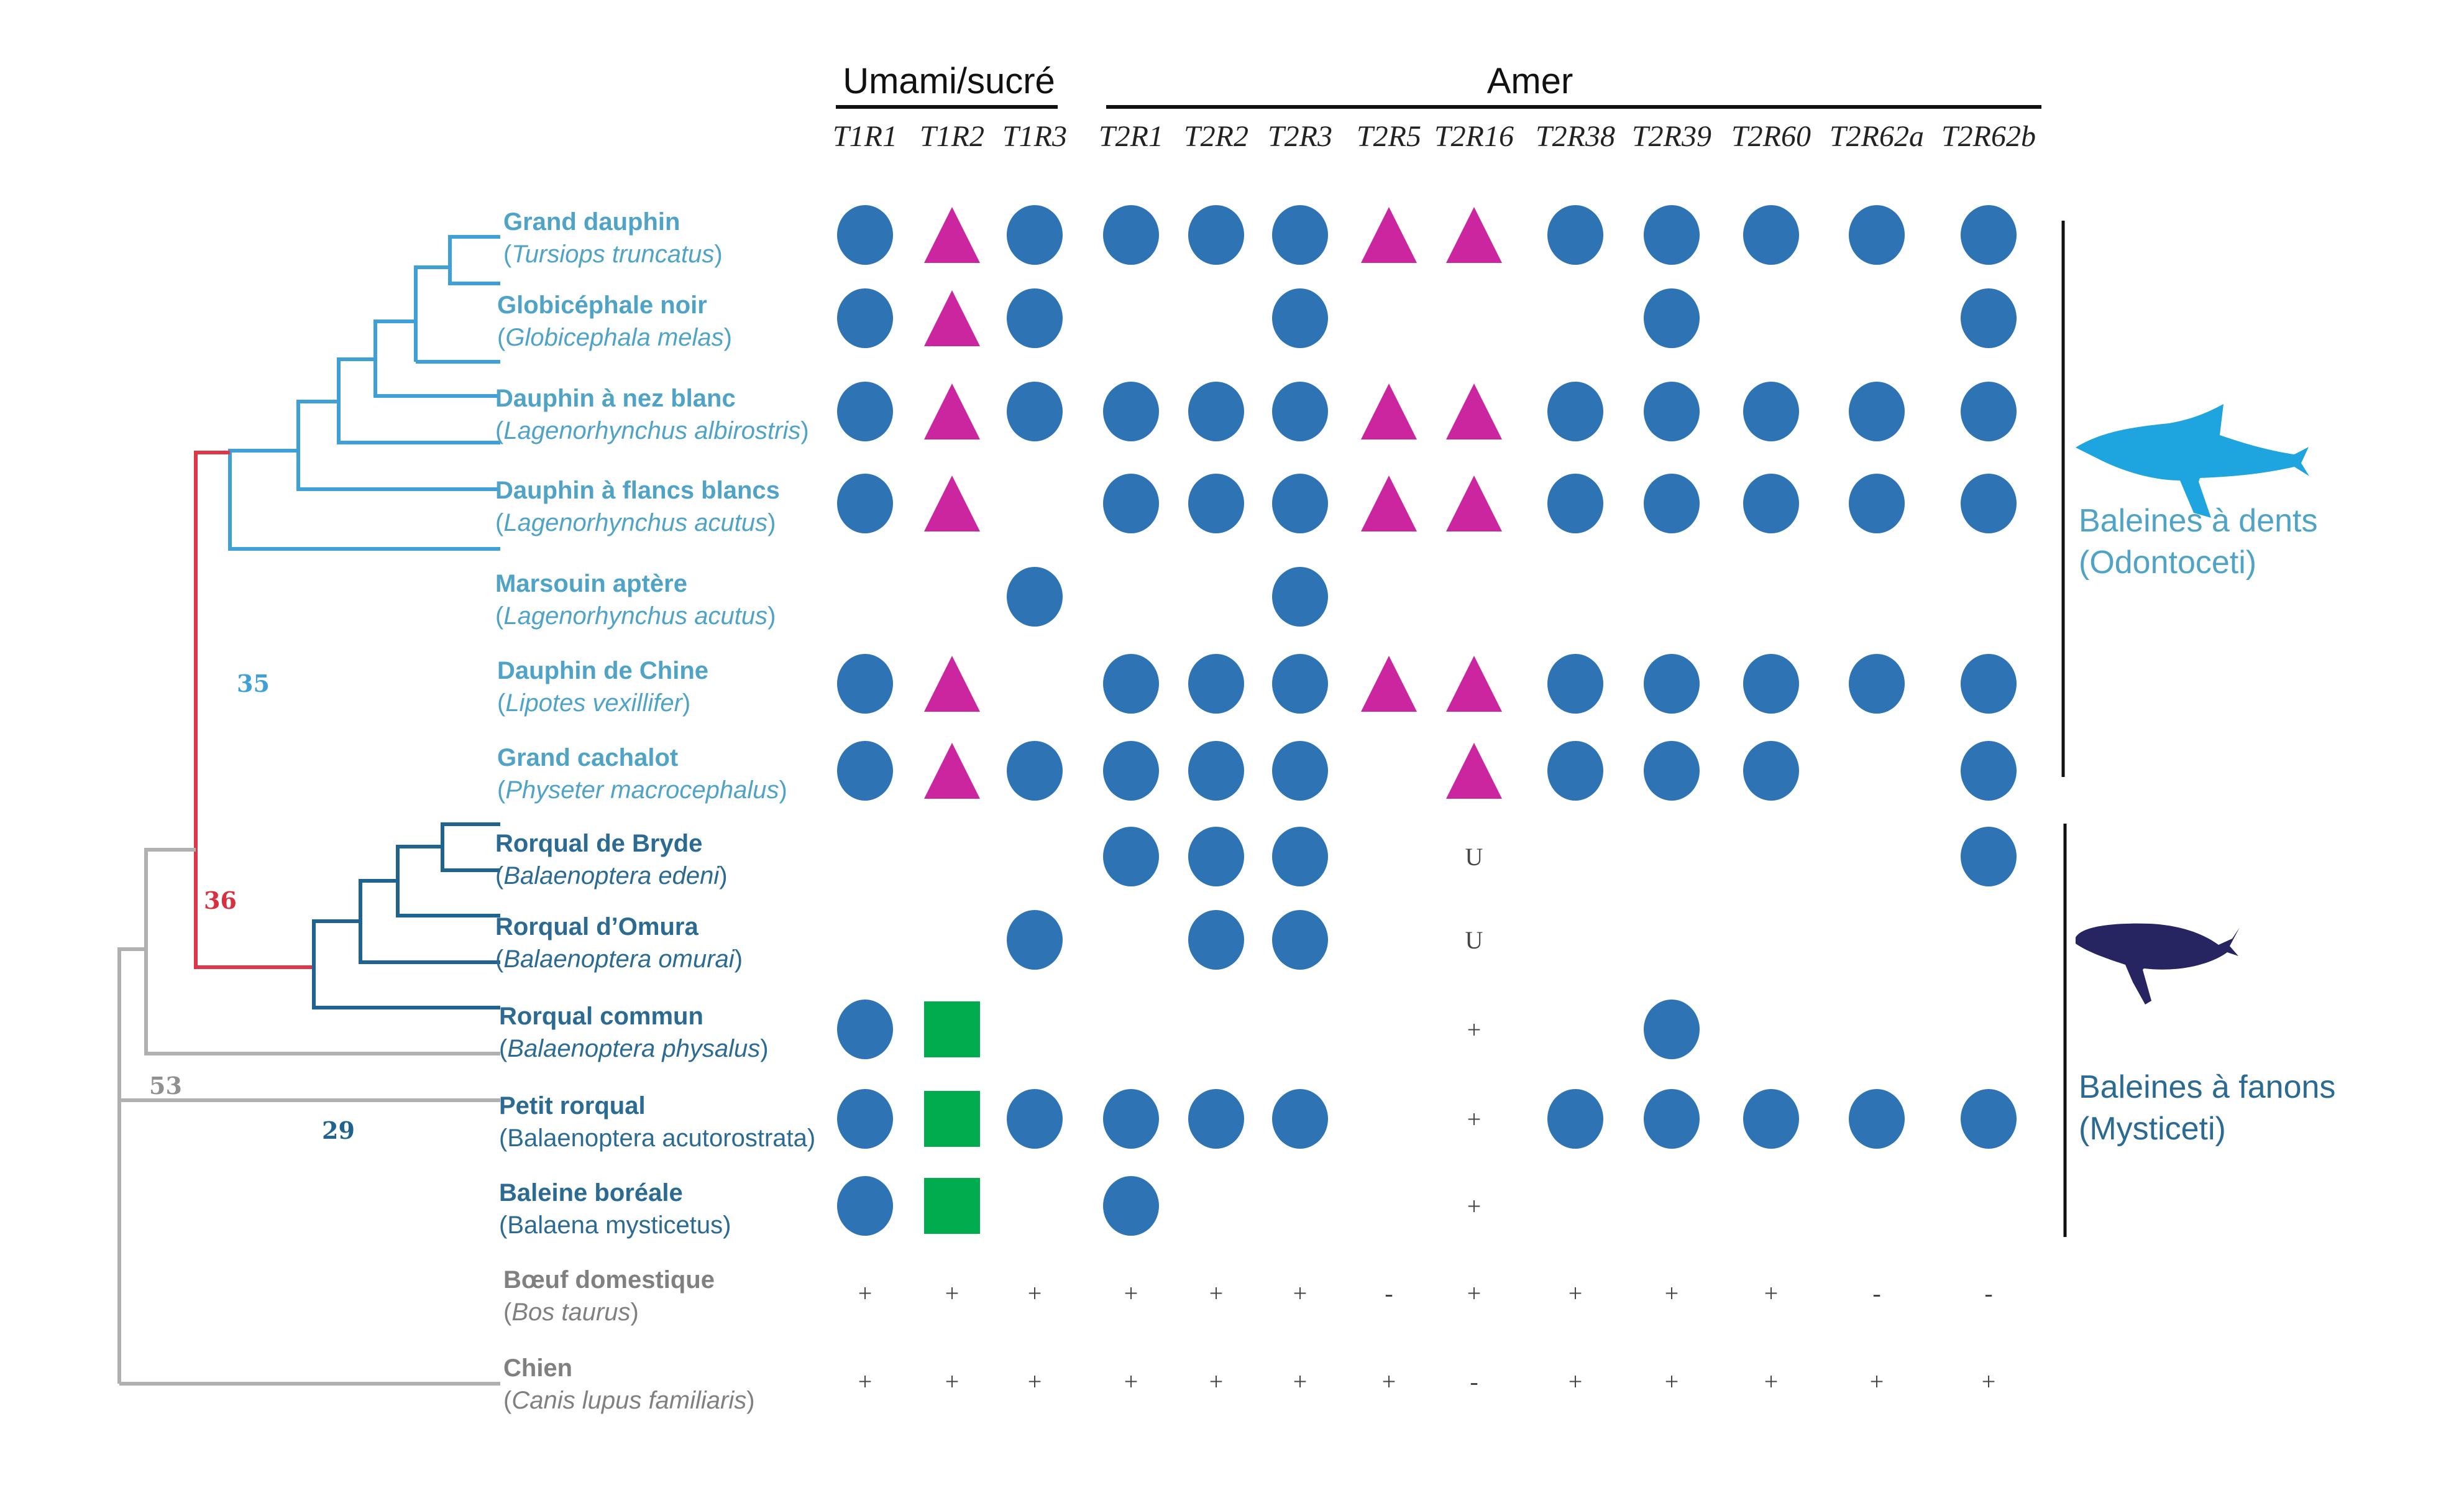 This screenshot has height=1485, width=2464. I want to click on species-scientific-name: (Physeter macrocephalus), so click(642, 790).